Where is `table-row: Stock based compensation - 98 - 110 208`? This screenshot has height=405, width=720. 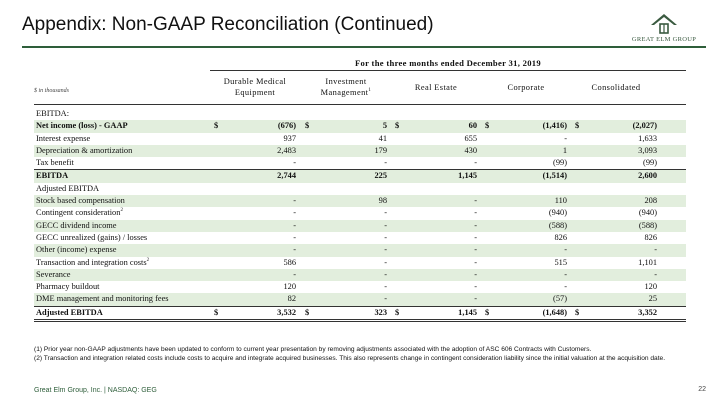 table-row: Stock based compensation - 98 - 110 208 is located at coordinates (360, 201).